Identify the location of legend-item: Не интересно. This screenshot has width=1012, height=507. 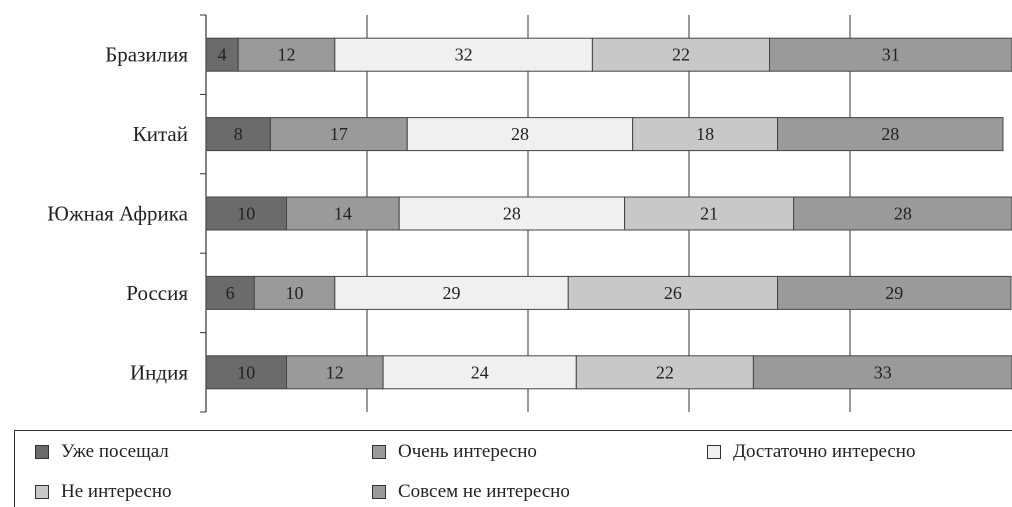
(103, 492).